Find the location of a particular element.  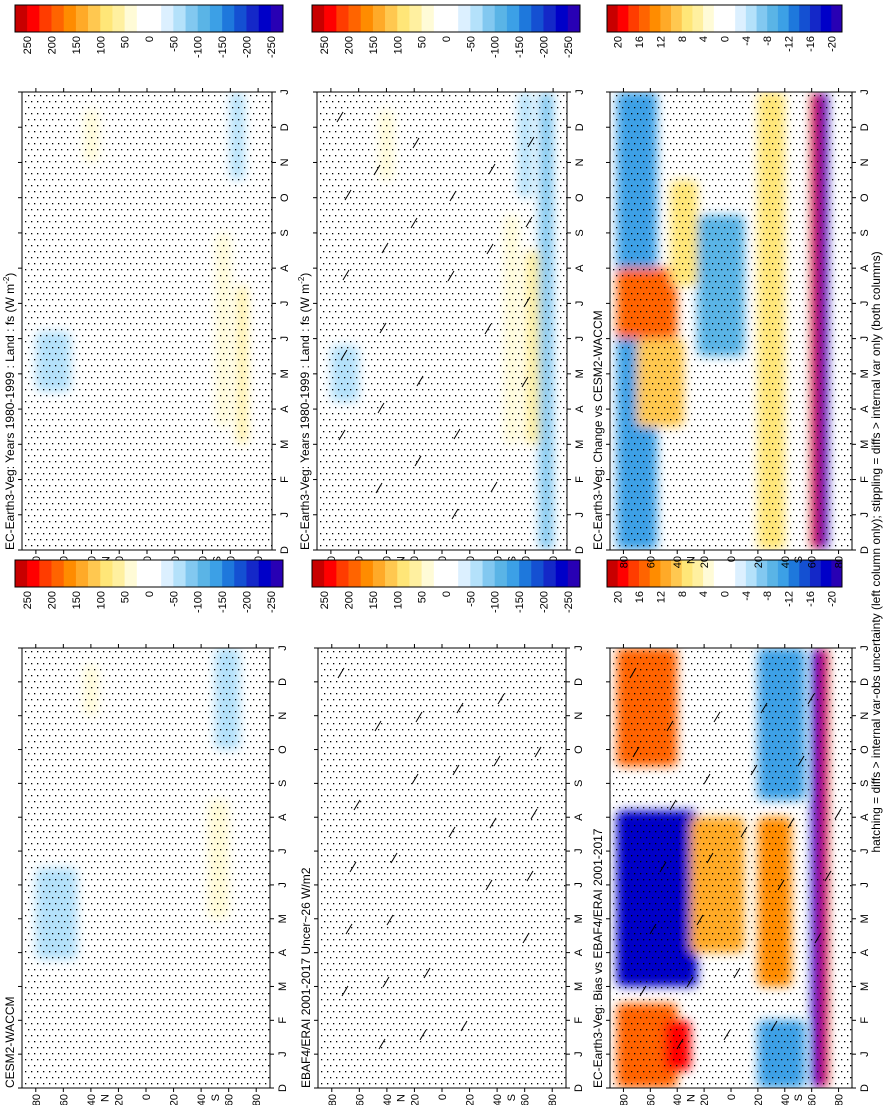

colorbar-label: -250 is located at coordinates (272, 602).